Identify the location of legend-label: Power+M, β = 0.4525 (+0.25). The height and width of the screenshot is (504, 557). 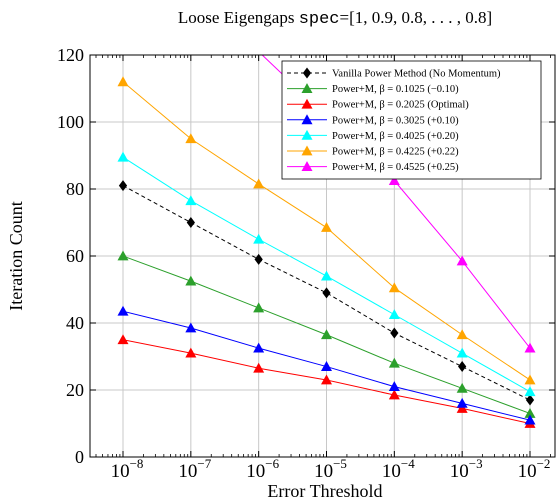
(395, 167).